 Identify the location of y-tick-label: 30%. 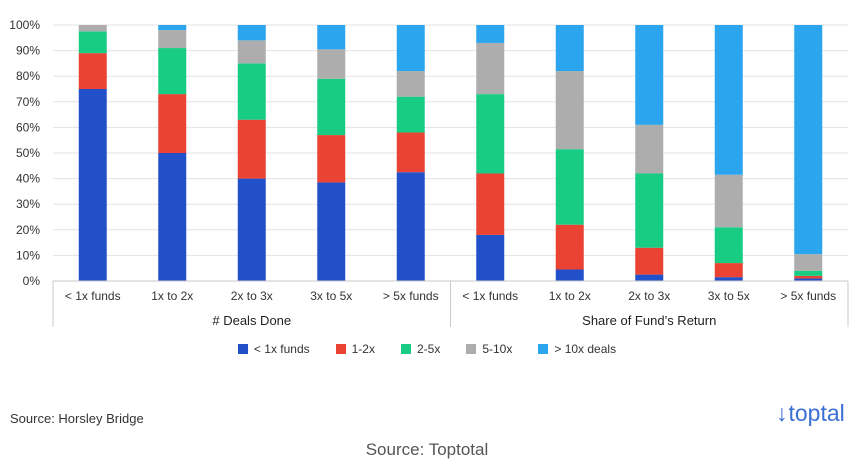
(28, 204).